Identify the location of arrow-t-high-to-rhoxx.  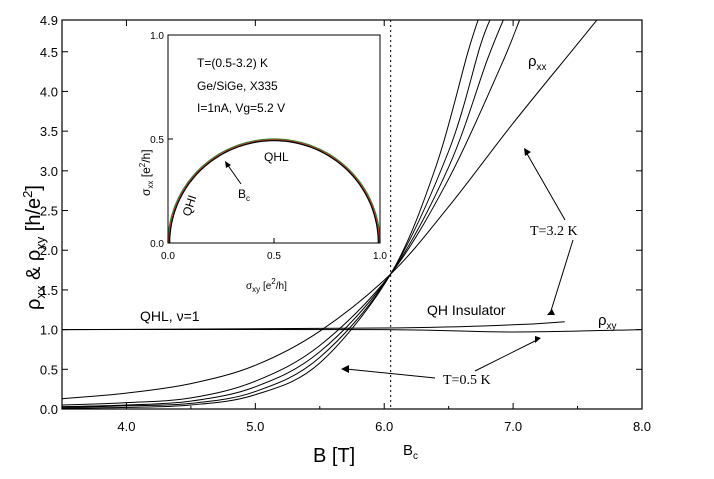
(545, 186).